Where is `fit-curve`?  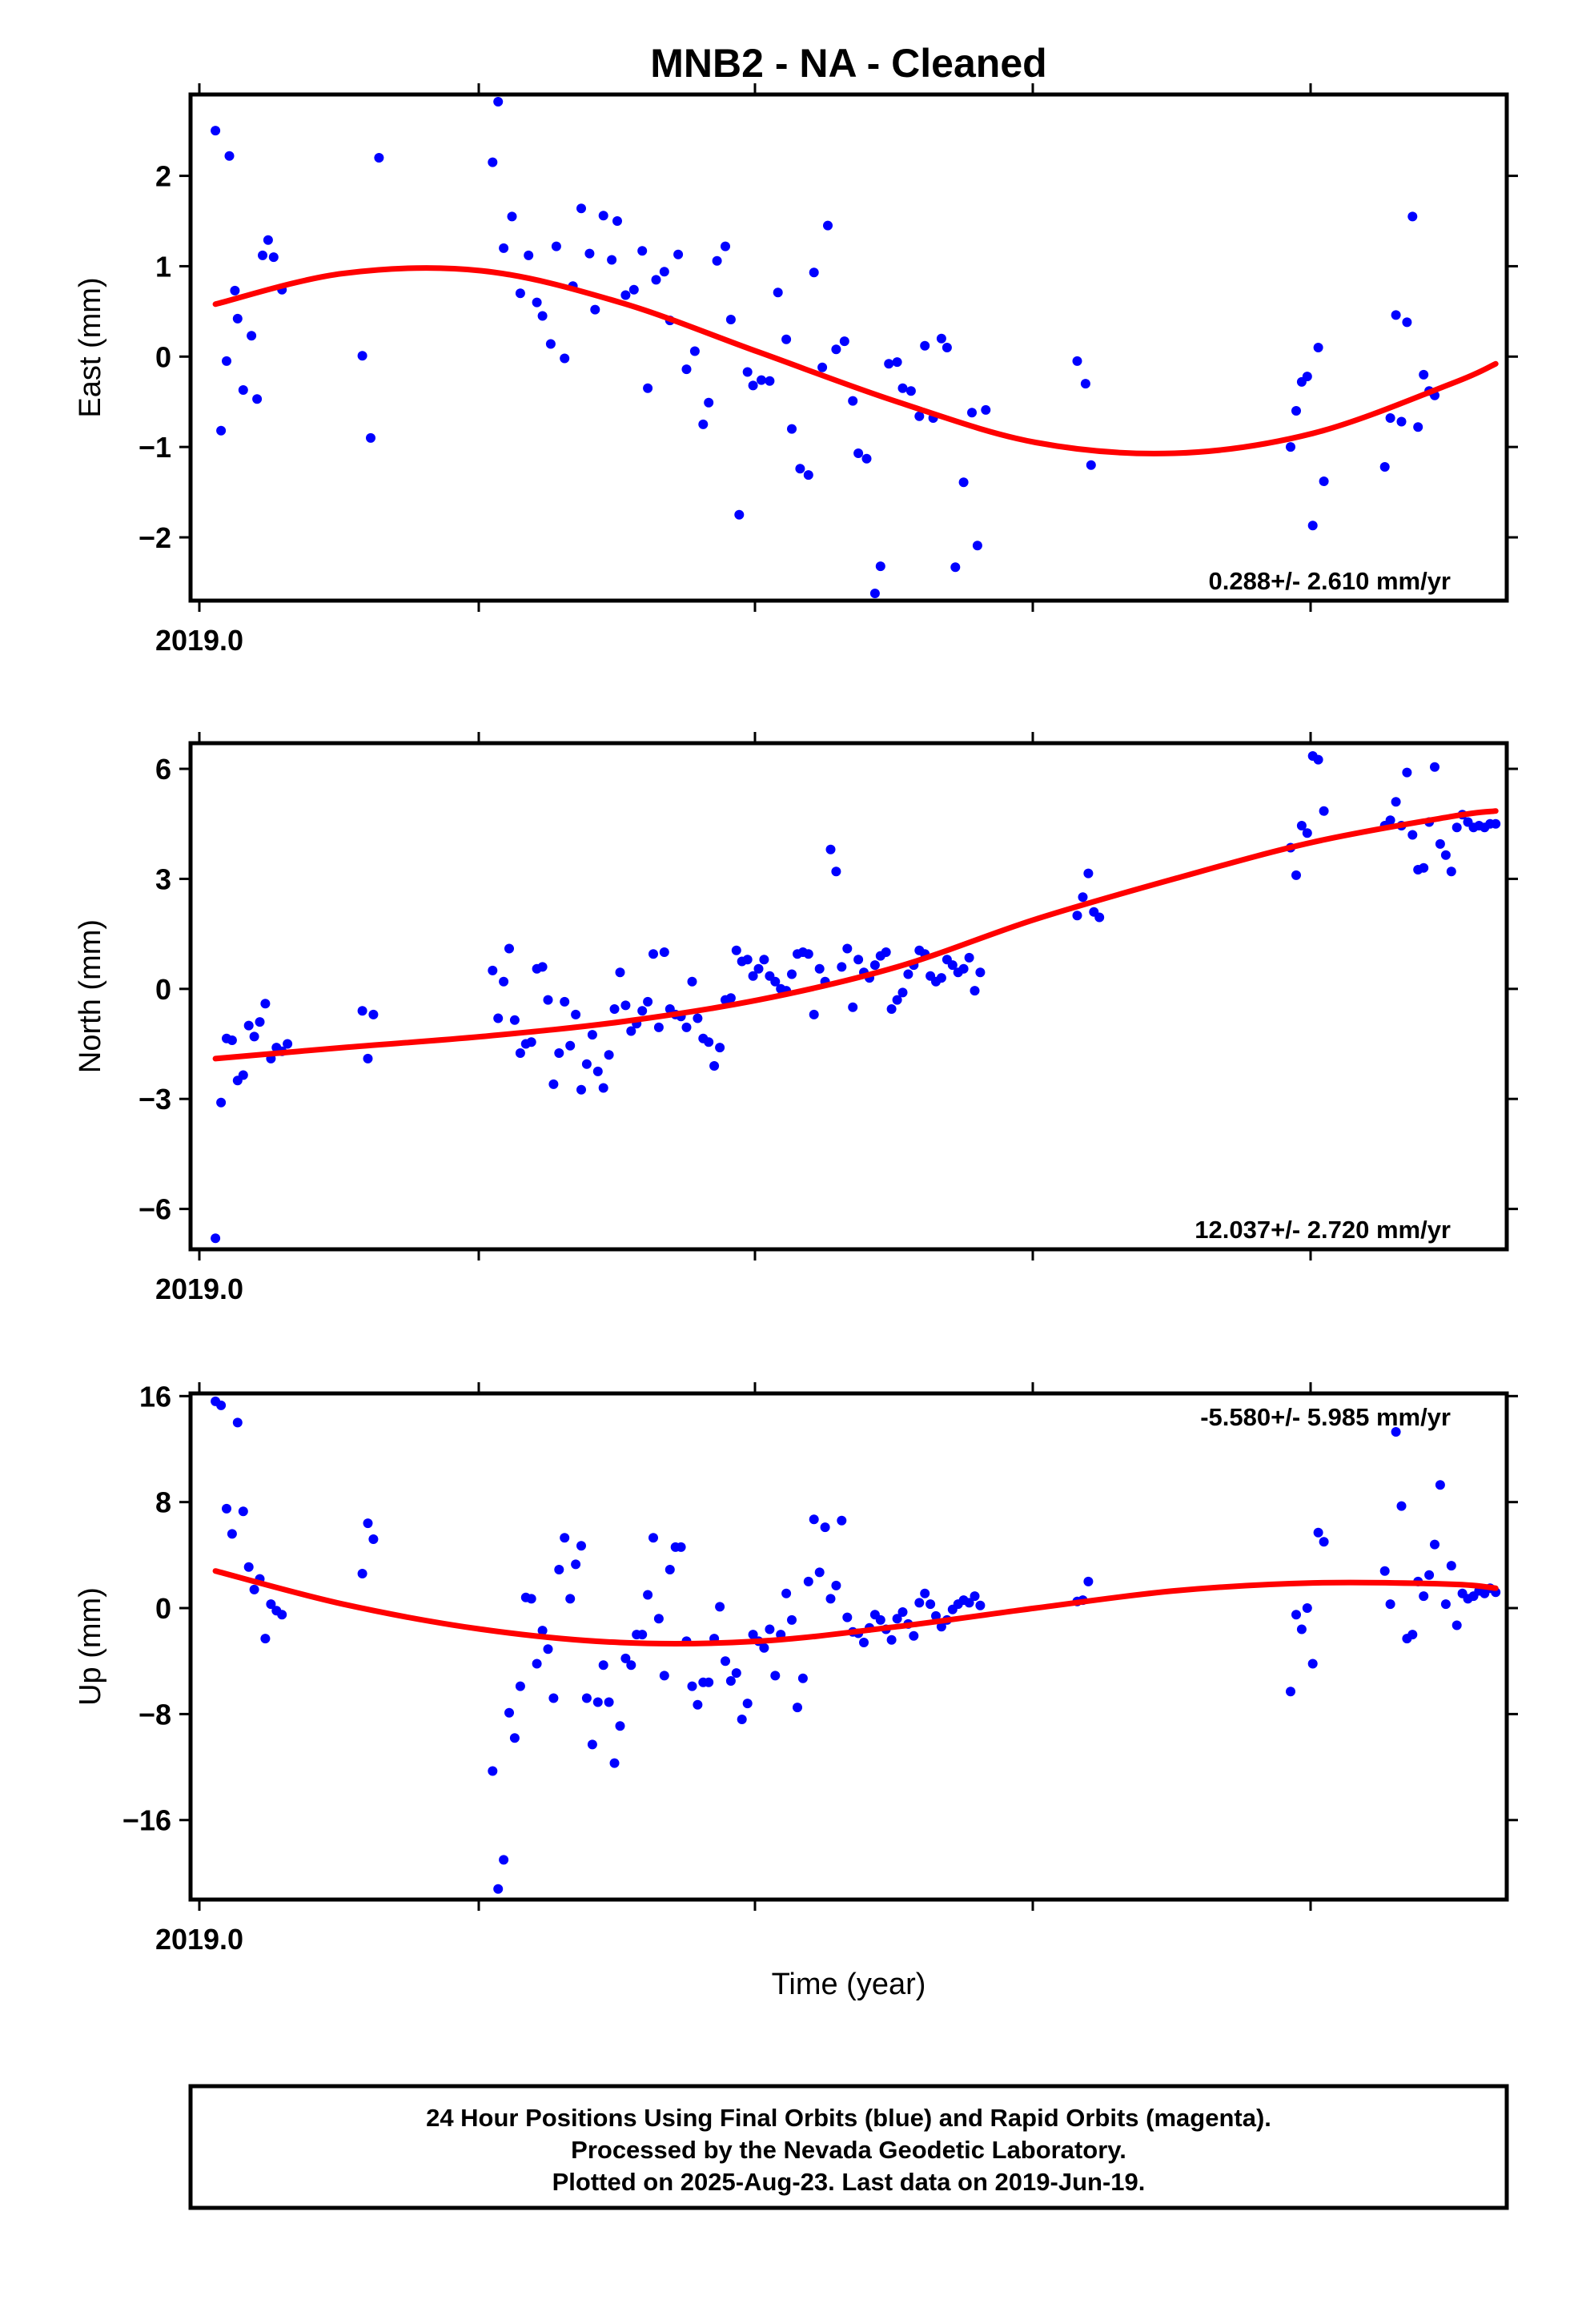 fit-curve is located at coordinates (855, 935).